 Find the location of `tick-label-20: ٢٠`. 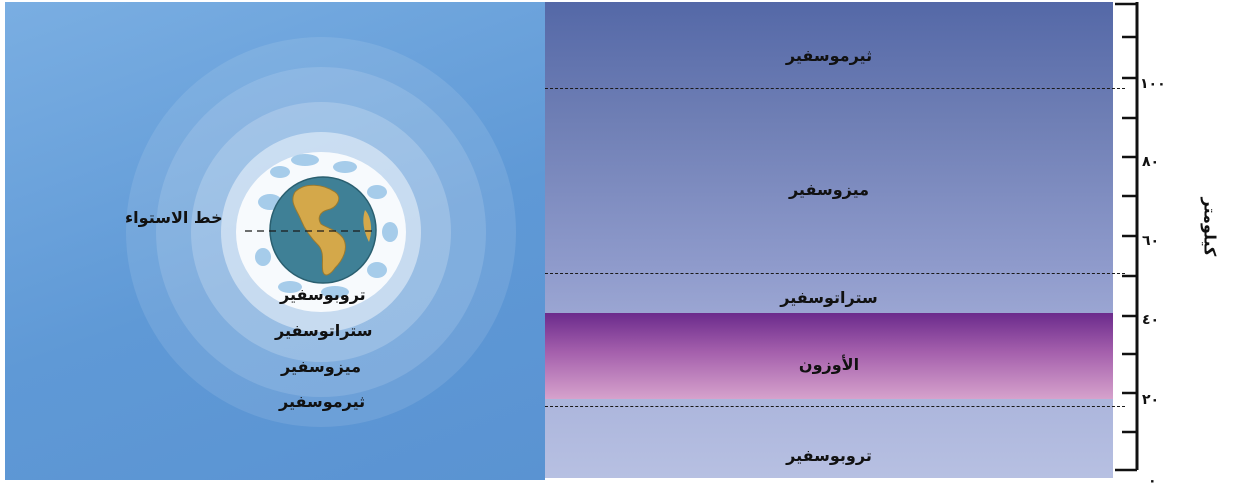

tick-label-20: ٢٠ is located at coordinates (1151, 400).